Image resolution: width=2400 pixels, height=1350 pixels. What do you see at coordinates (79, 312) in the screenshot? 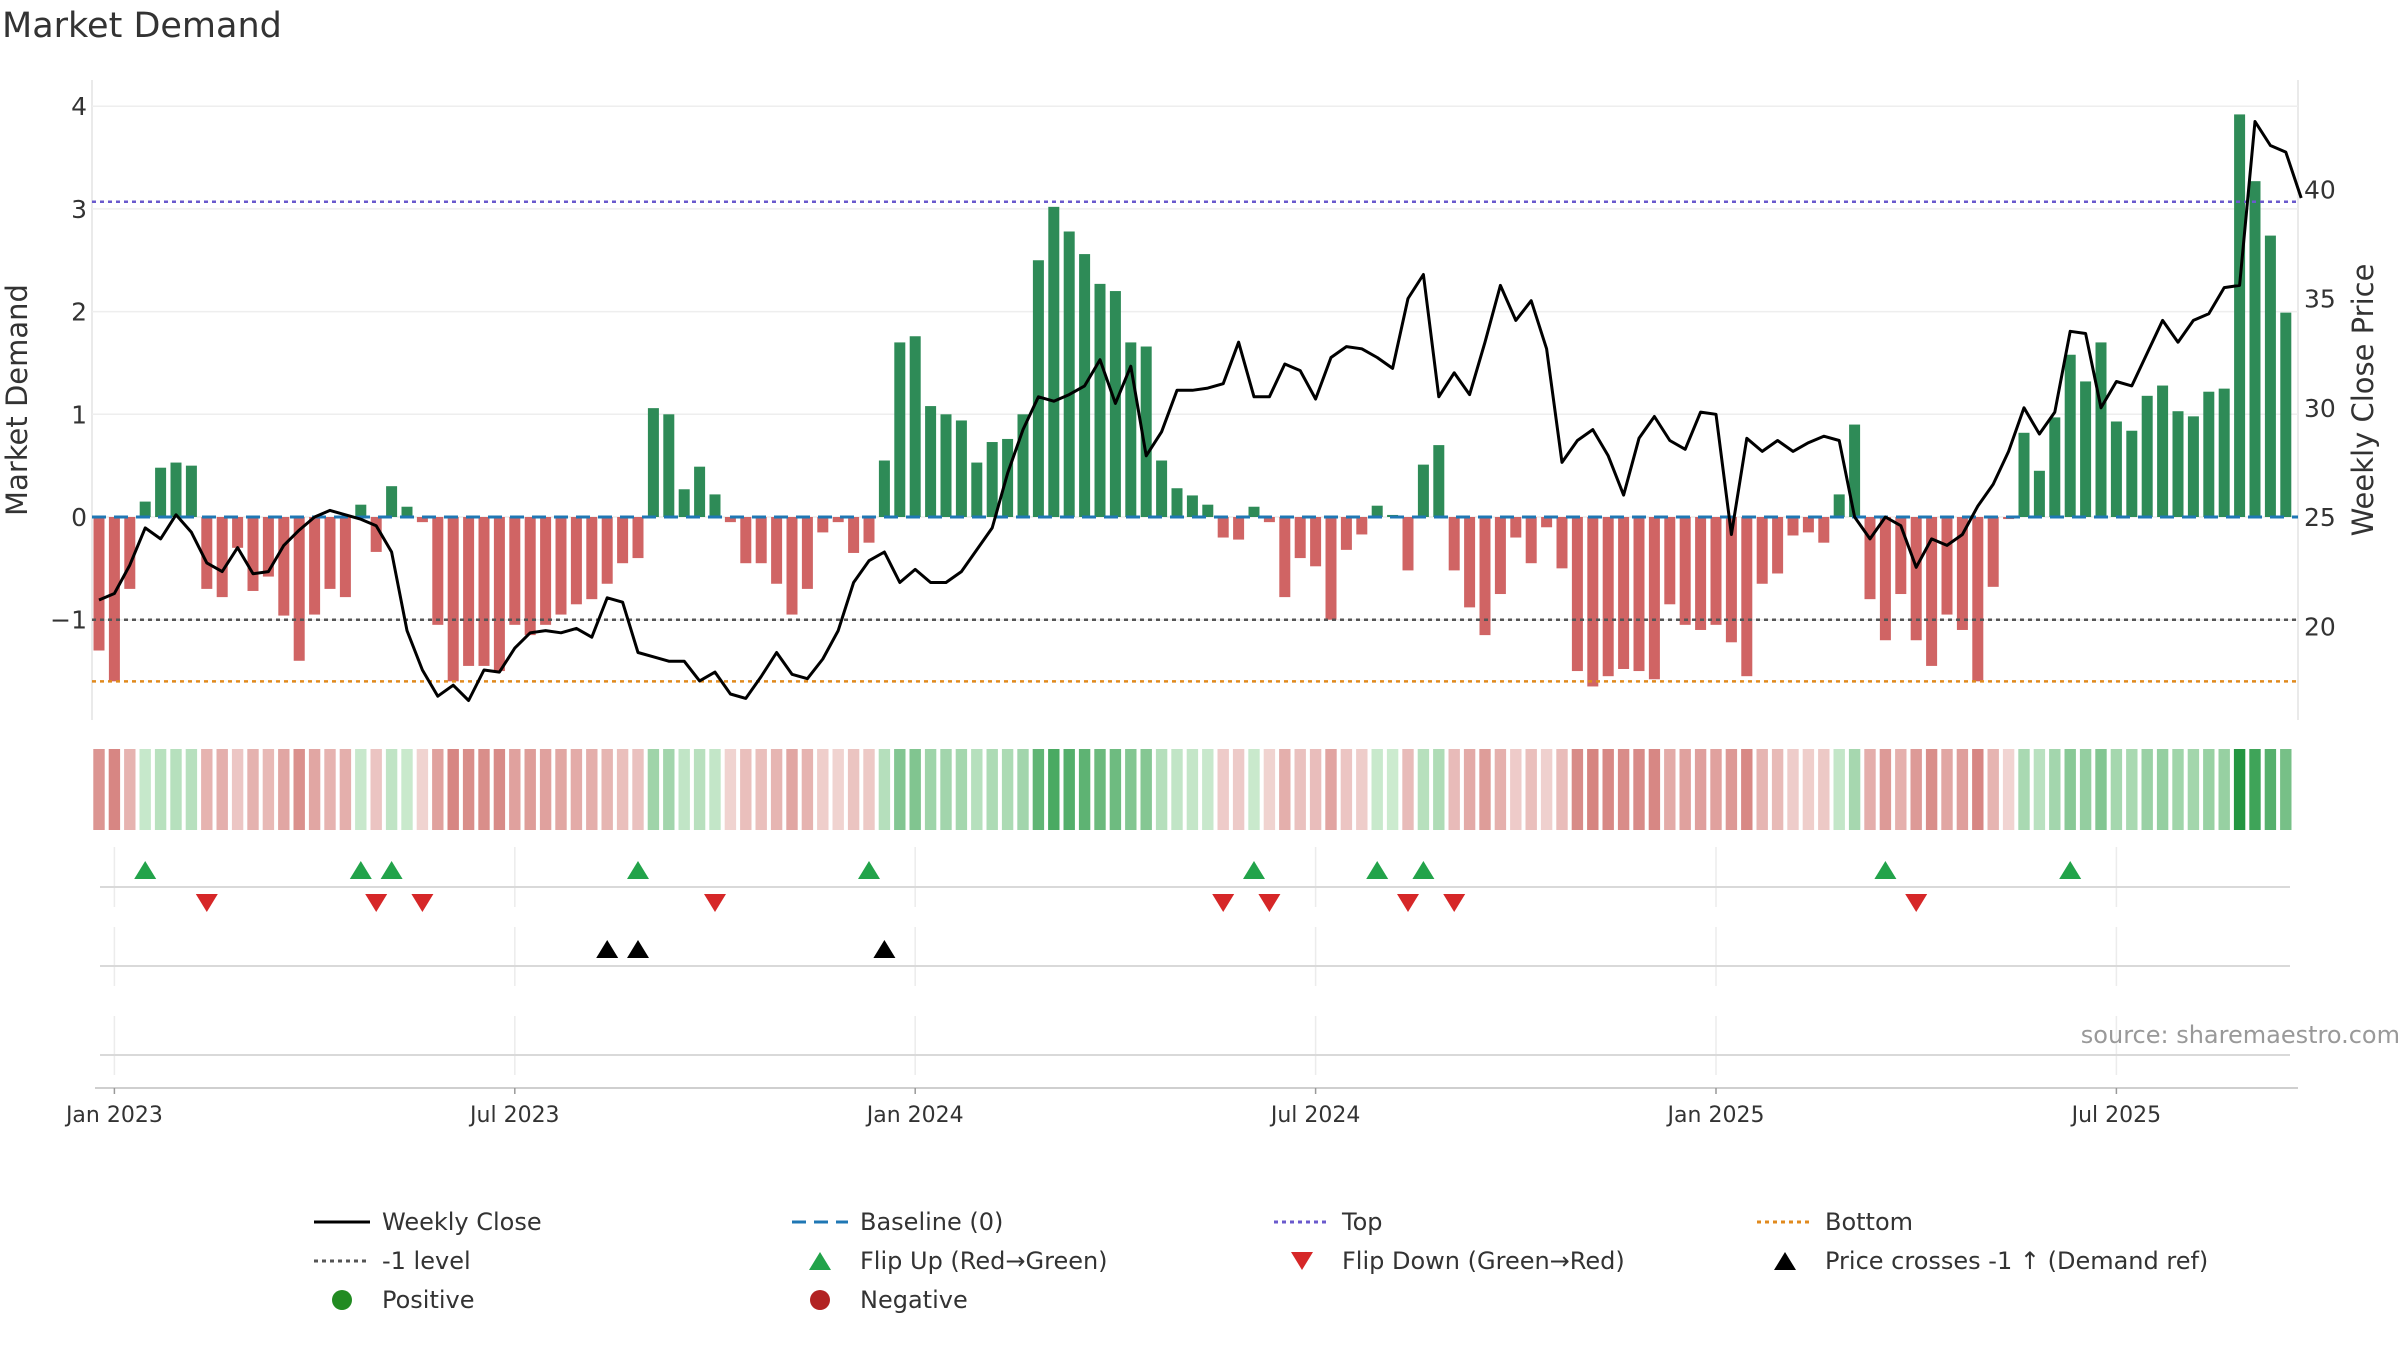
I see `y-left-tick-label: 2` at bounding box center [79, 312].